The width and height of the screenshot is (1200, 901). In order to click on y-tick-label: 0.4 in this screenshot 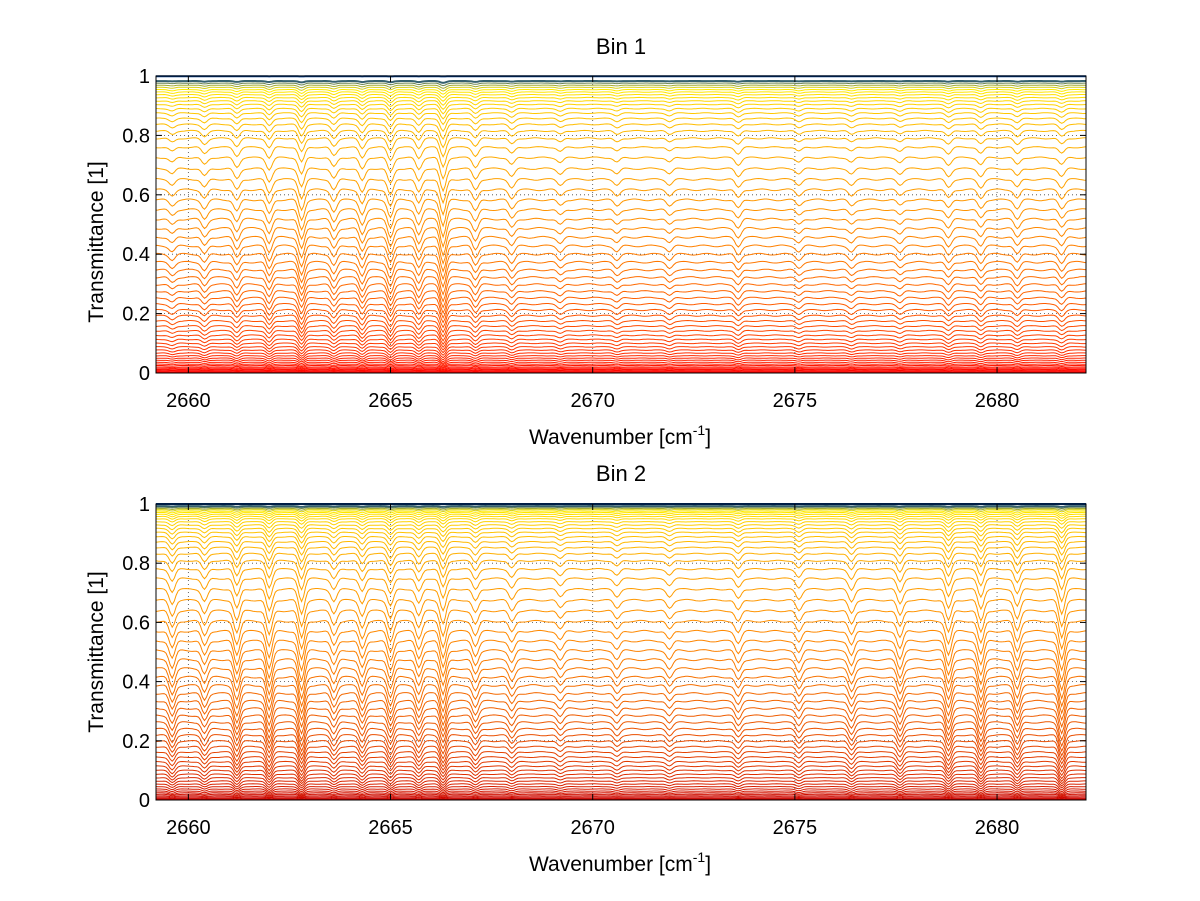, I will do `click(136, 255)`.